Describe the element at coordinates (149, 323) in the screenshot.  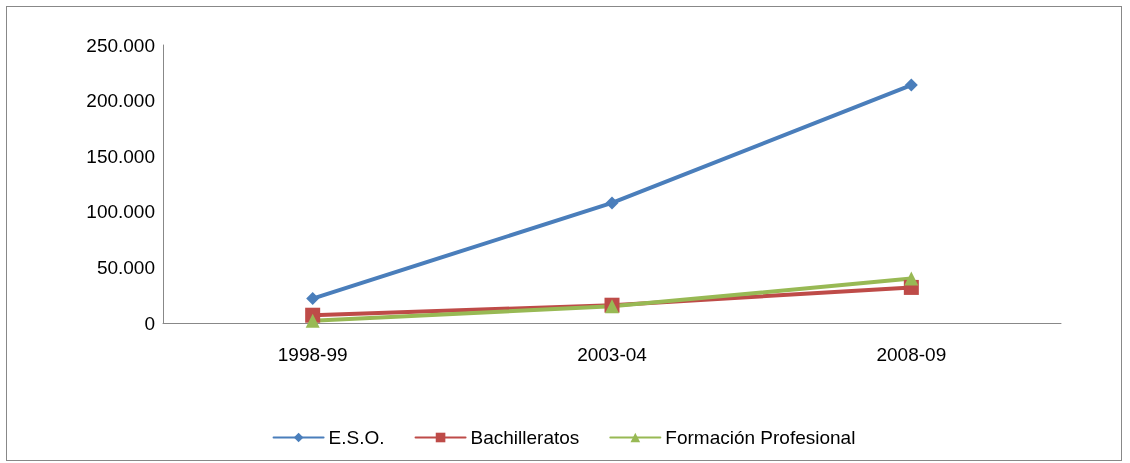
I see `y-tick-label: 0` at that location.